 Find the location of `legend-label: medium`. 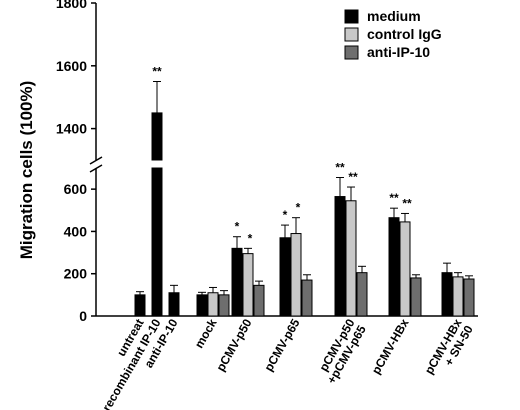

legend-label: medium is located at coordinates (394, 16).